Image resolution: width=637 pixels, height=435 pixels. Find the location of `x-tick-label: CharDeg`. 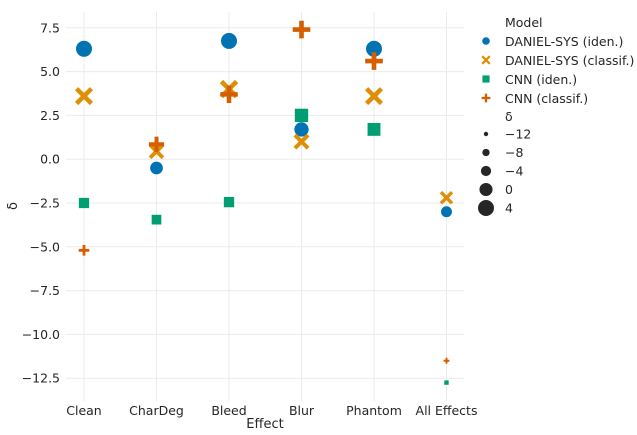

x-tick-label: CharDeg is located at coordinates (156, 410).